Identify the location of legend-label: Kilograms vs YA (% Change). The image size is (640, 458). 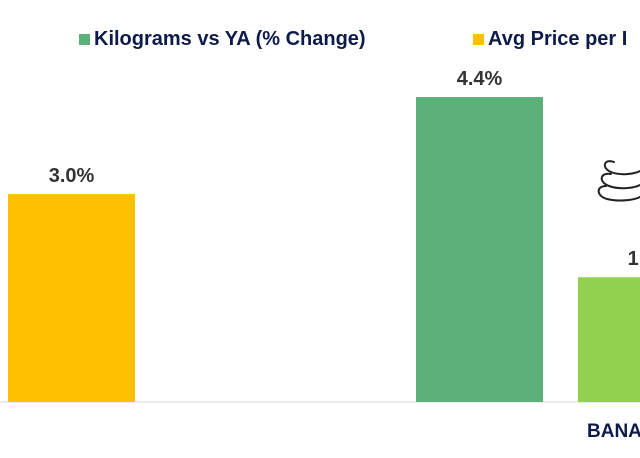
(230, 39).